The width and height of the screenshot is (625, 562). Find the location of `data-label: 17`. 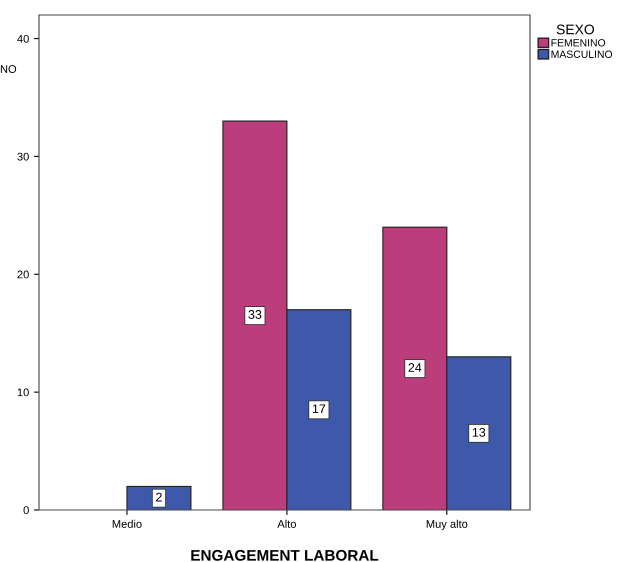

data-label: 17 is located at coordinates (319, 409).